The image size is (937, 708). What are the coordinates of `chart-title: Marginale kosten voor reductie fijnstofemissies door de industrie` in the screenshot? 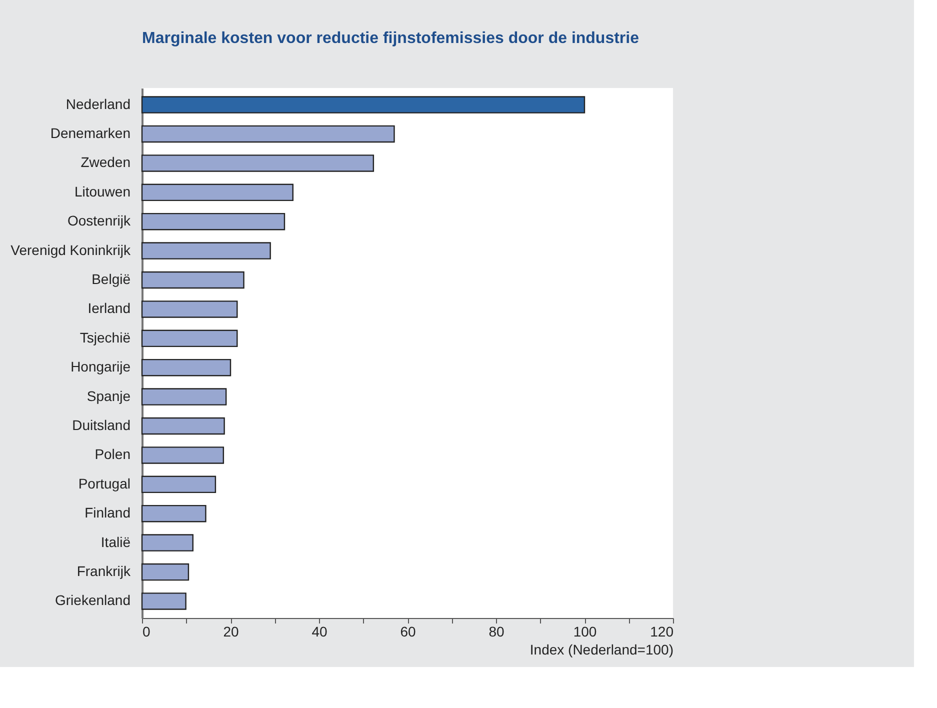 It's located at (391, 38).